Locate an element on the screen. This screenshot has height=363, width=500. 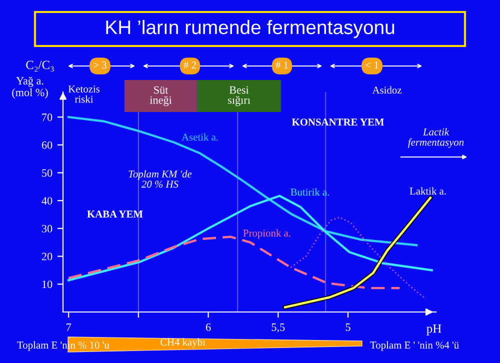
chart-title: KH ’ların rumende fermentasyonu is located at coordinates (250, 29).